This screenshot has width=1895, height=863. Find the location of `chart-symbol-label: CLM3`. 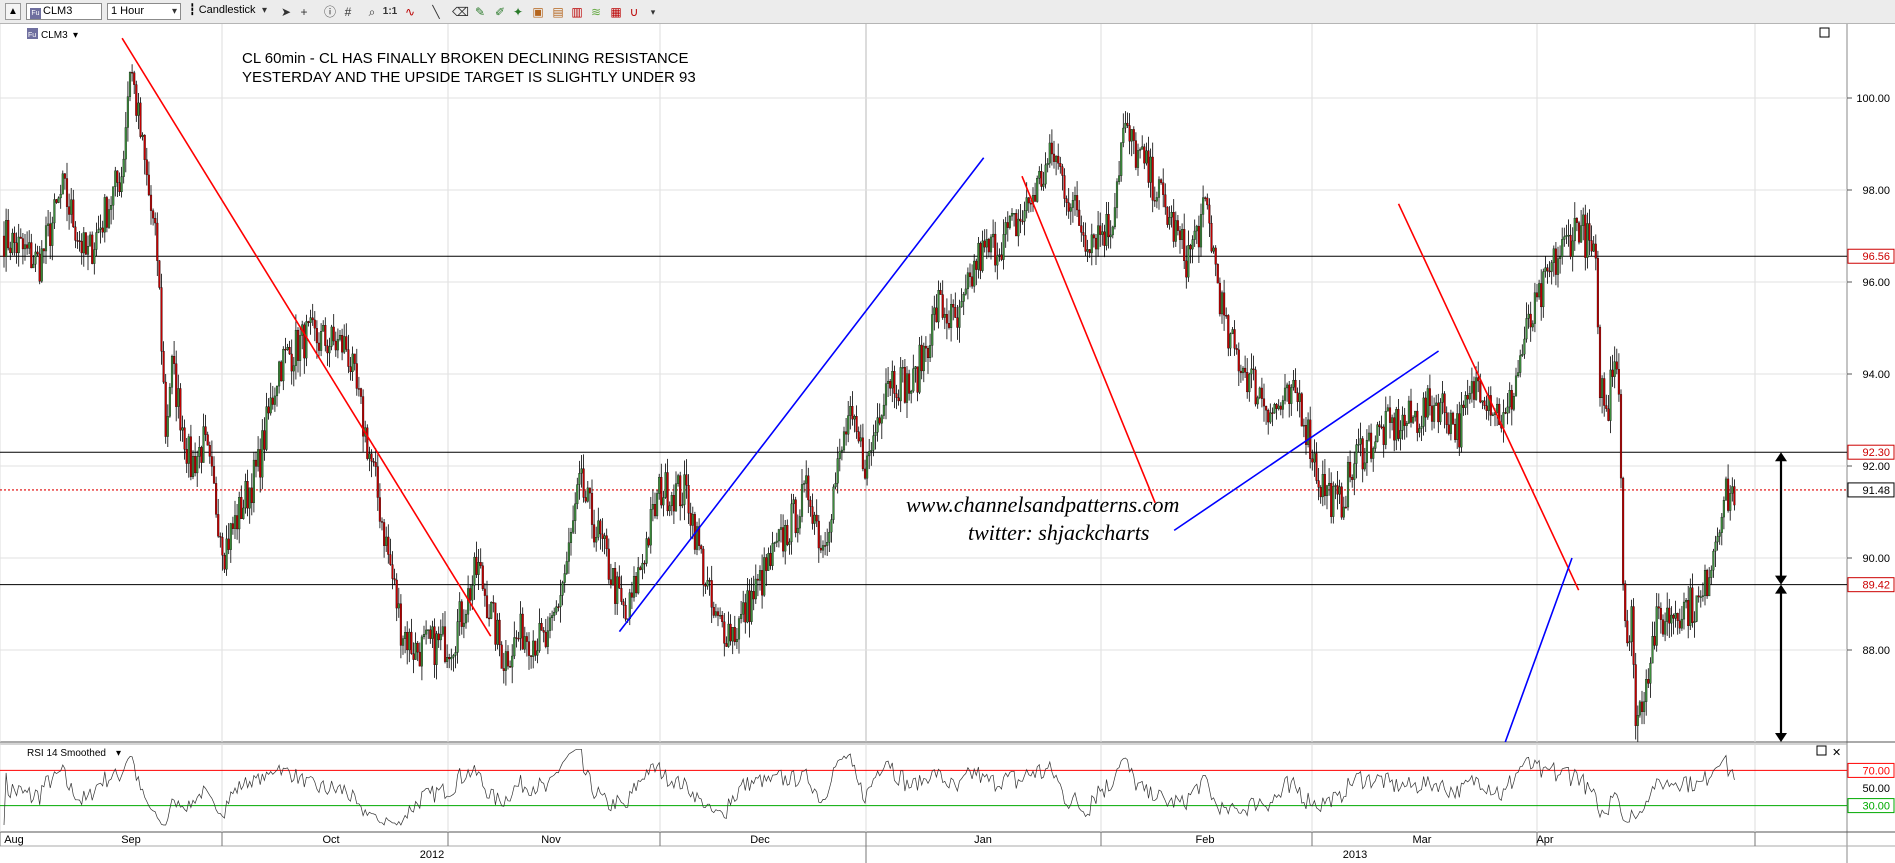

chart-symbol-label: CLM3 is located at coordinates (54, 35).